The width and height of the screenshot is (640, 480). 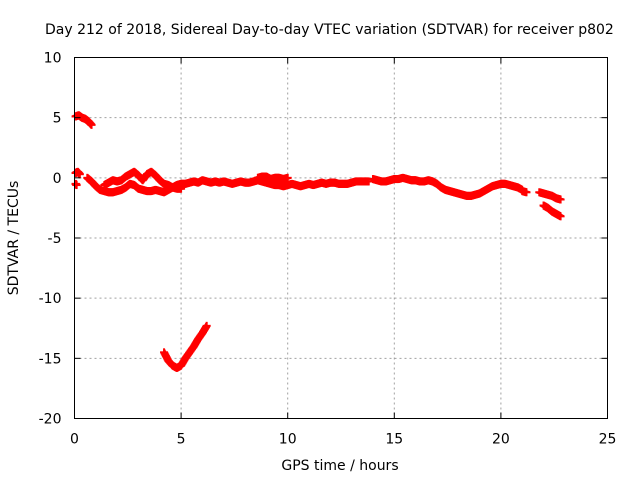 What do you see at coordinates (14, 238) in the screenshot?
I see `y-axis-label: SDTVAR / TECUs` at bounding box center [14, 238].